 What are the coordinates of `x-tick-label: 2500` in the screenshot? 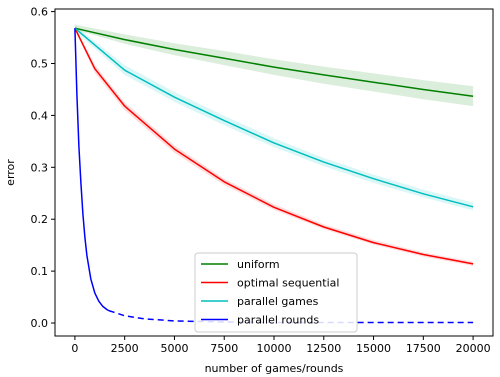 It's located at (125, 348).